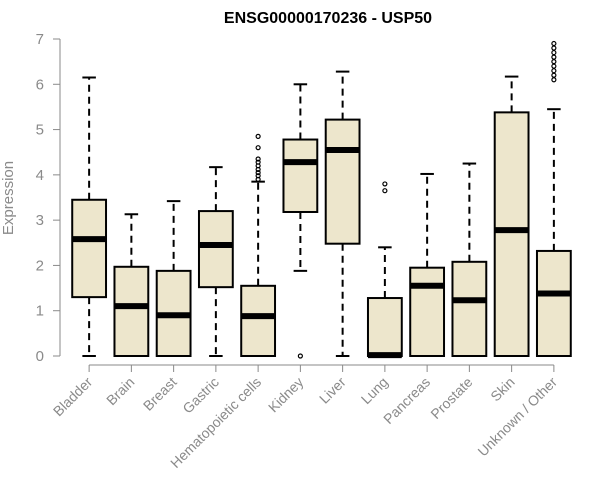 Image resolution: width=600 pixels, height=500 pixels. What do you see at coordinates (8, 198) in the screenshot?
I see `y-axis-label: Expression` at bounding box center [8, 198].